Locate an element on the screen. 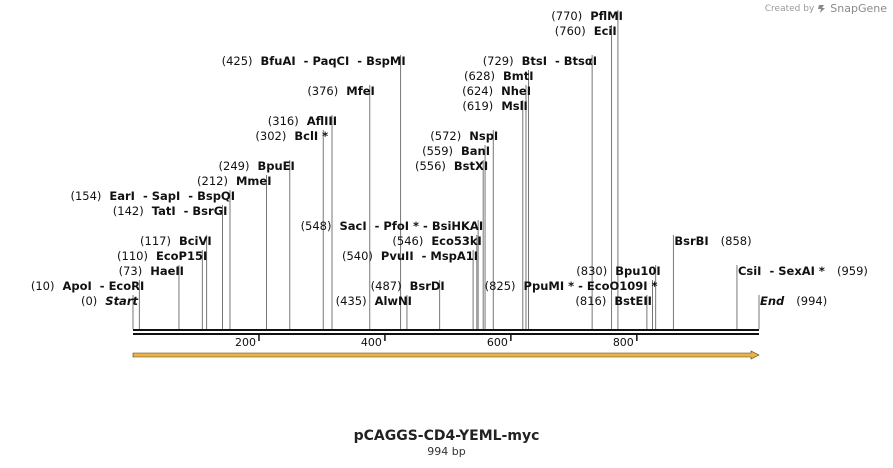 The image size is (893, 468). map-title-block: pCAGGS-CD4-YEML-myc 994 bp is located at coordinates (446, 443).